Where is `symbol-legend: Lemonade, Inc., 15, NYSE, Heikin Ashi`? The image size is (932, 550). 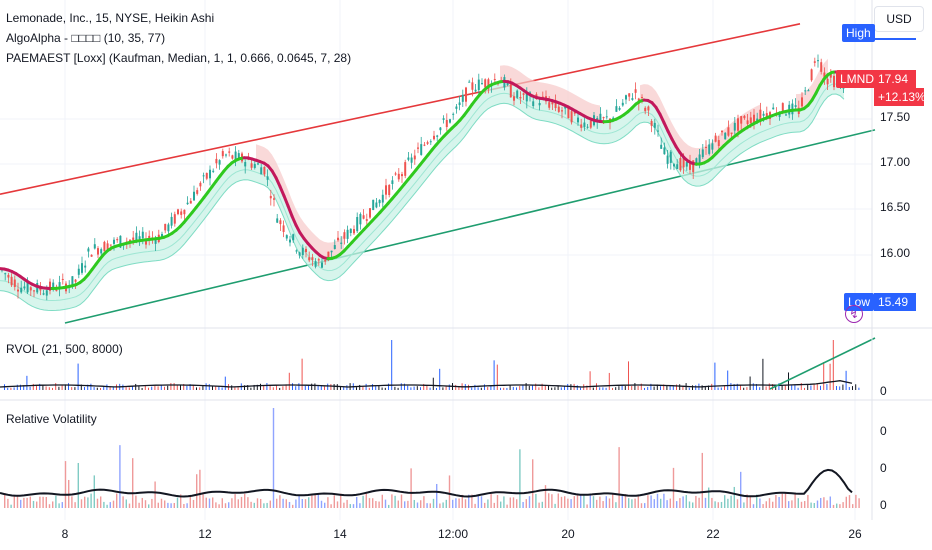 symbol-legend: Lemonade, Inc., 15, NYSE, Heikin Ashi is located at coordinates (110, 18).